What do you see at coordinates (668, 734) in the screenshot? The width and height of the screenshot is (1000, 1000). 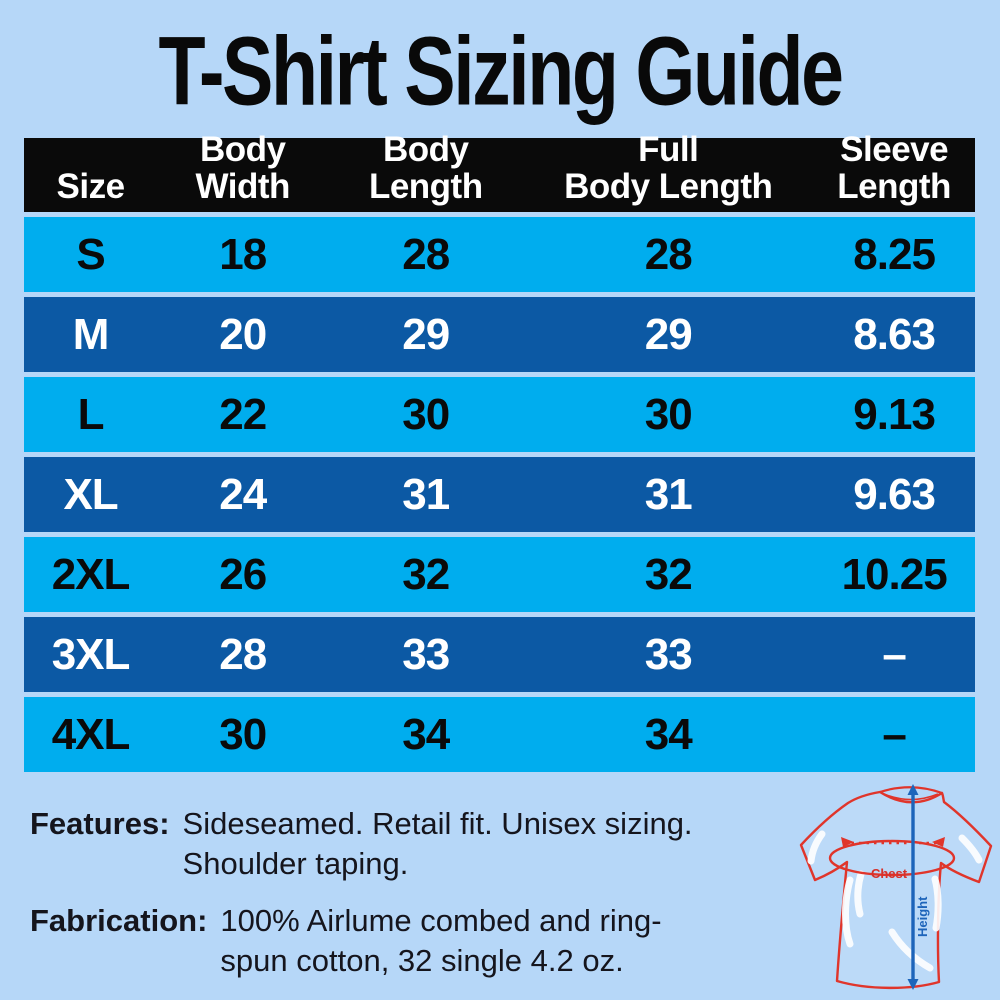 I see `full-body-length-cell: 34` at bounding box center [668, 734].